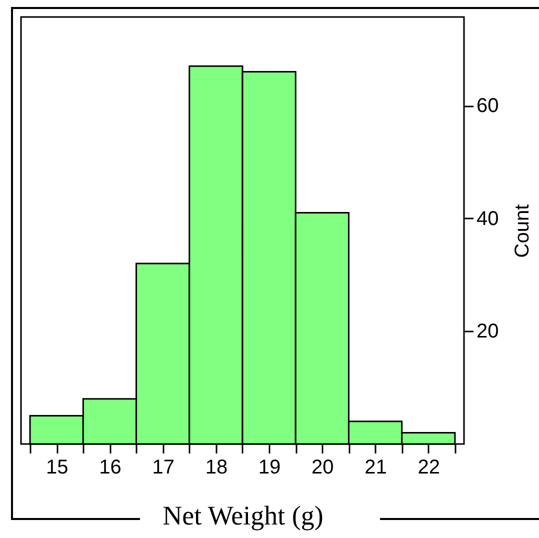 The image size is (539, 538). I want to click on y-tick-label: 60, so click(487, 106).